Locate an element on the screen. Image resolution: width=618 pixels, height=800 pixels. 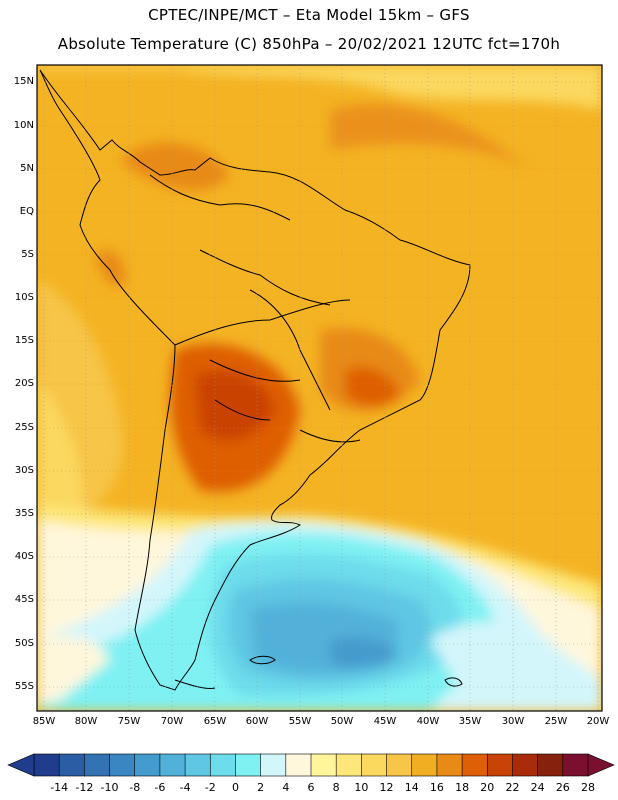
lon-label: 40W is located at coordinates (428, 721).